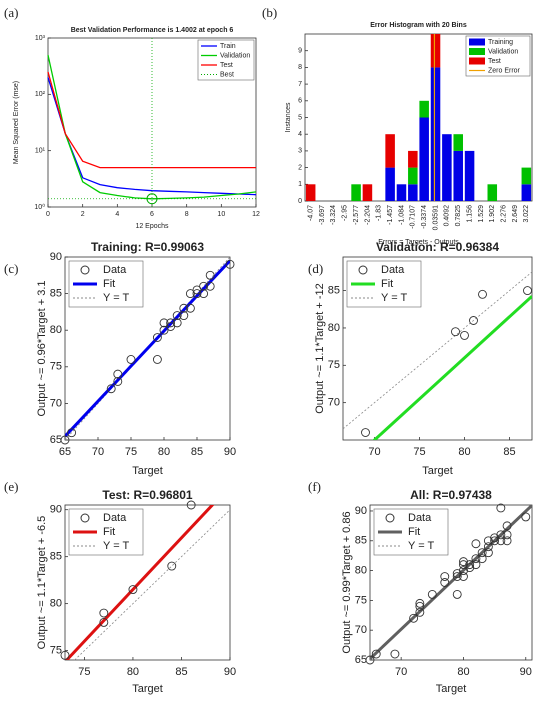 This screenshot has width=535, height=703. I want to click on x-tick-label: 75, so click(131, 452).